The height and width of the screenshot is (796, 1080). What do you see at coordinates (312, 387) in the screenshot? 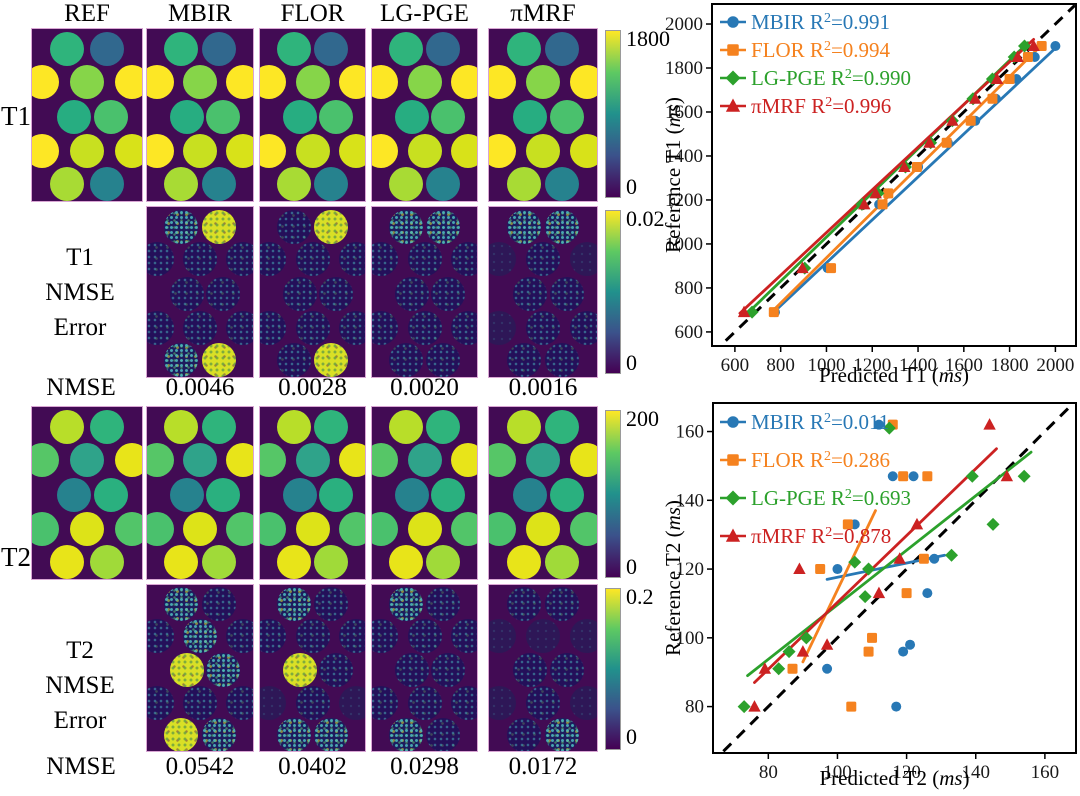
I see `t1-nmse-value-flor: 0.0028` at bounding box center [312, 387].